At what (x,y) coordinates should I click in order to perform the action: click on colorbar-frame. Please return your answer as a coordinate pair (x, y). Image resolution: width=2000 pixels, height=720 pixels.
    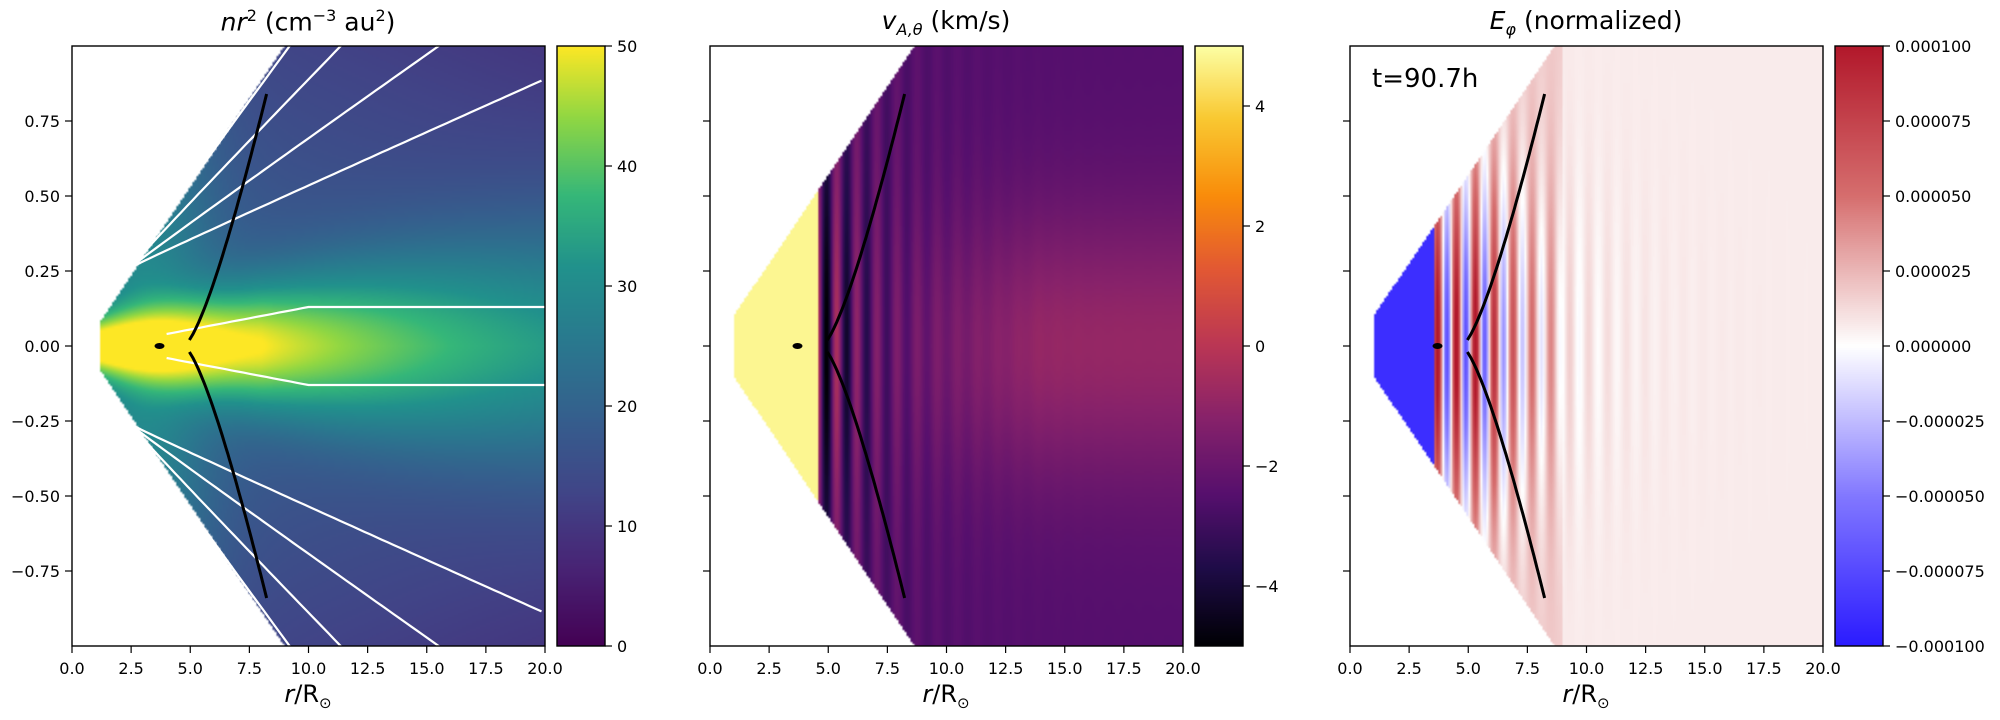
    Looking at the image, I should click on (581, 346).